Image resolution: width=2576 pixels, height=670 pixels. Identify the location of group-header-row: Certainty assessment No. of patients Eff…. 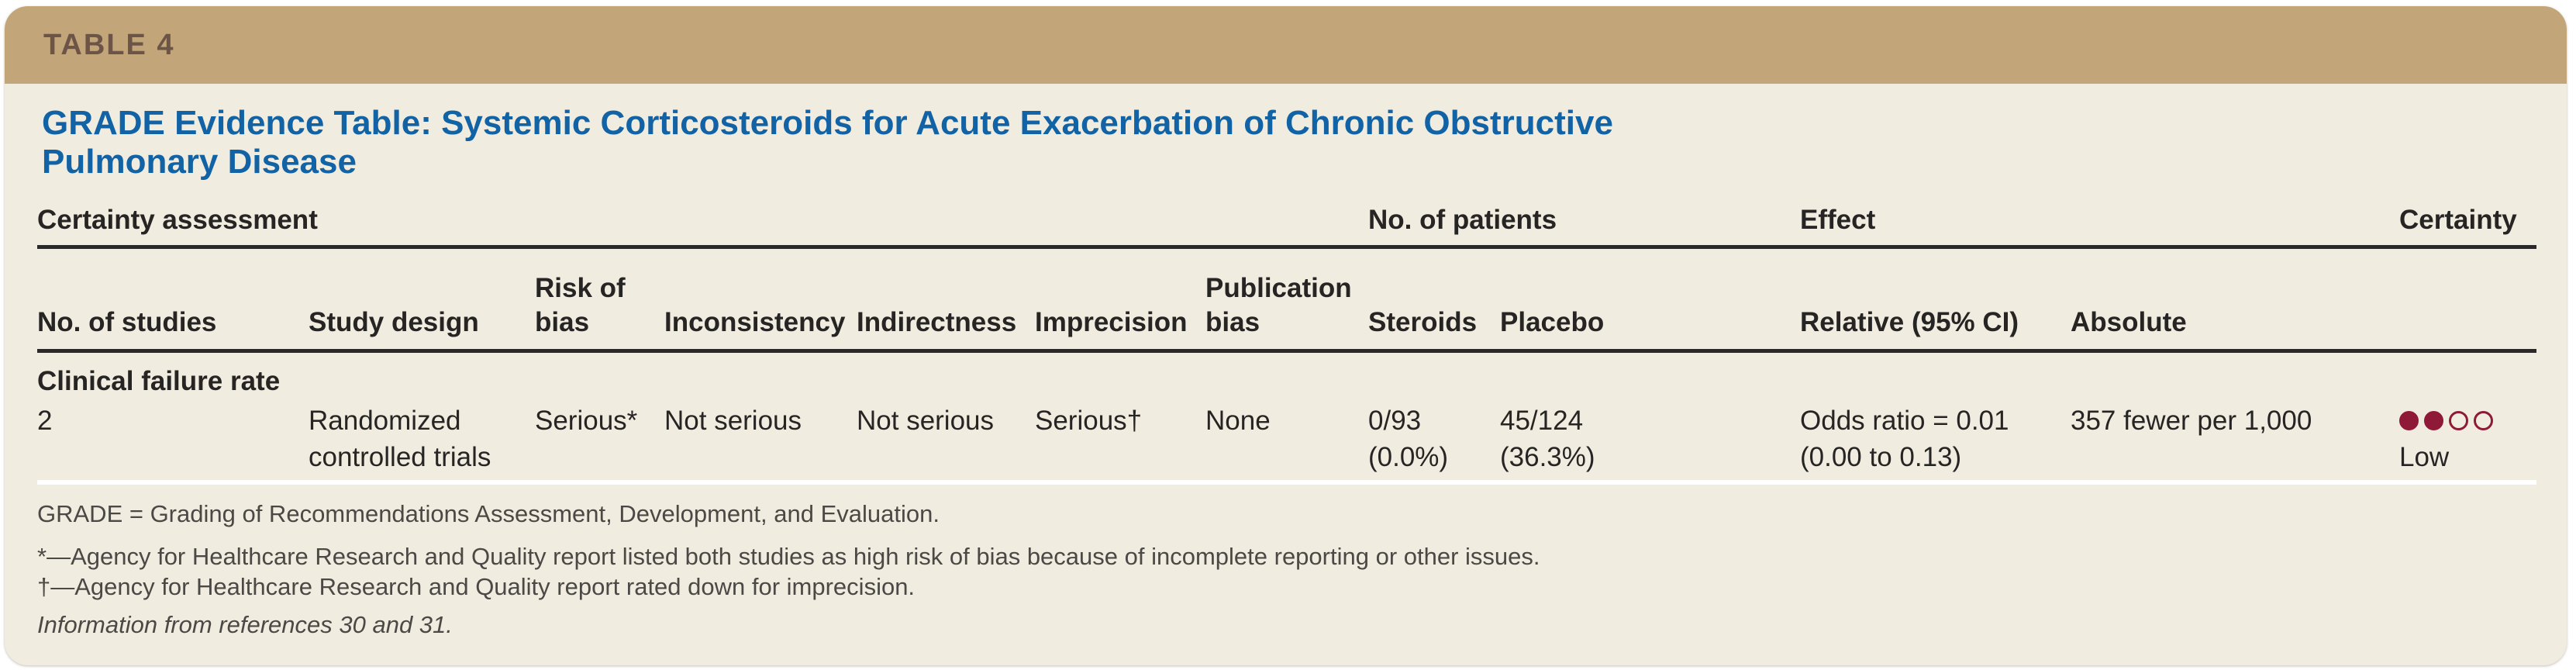
(1286, 226).